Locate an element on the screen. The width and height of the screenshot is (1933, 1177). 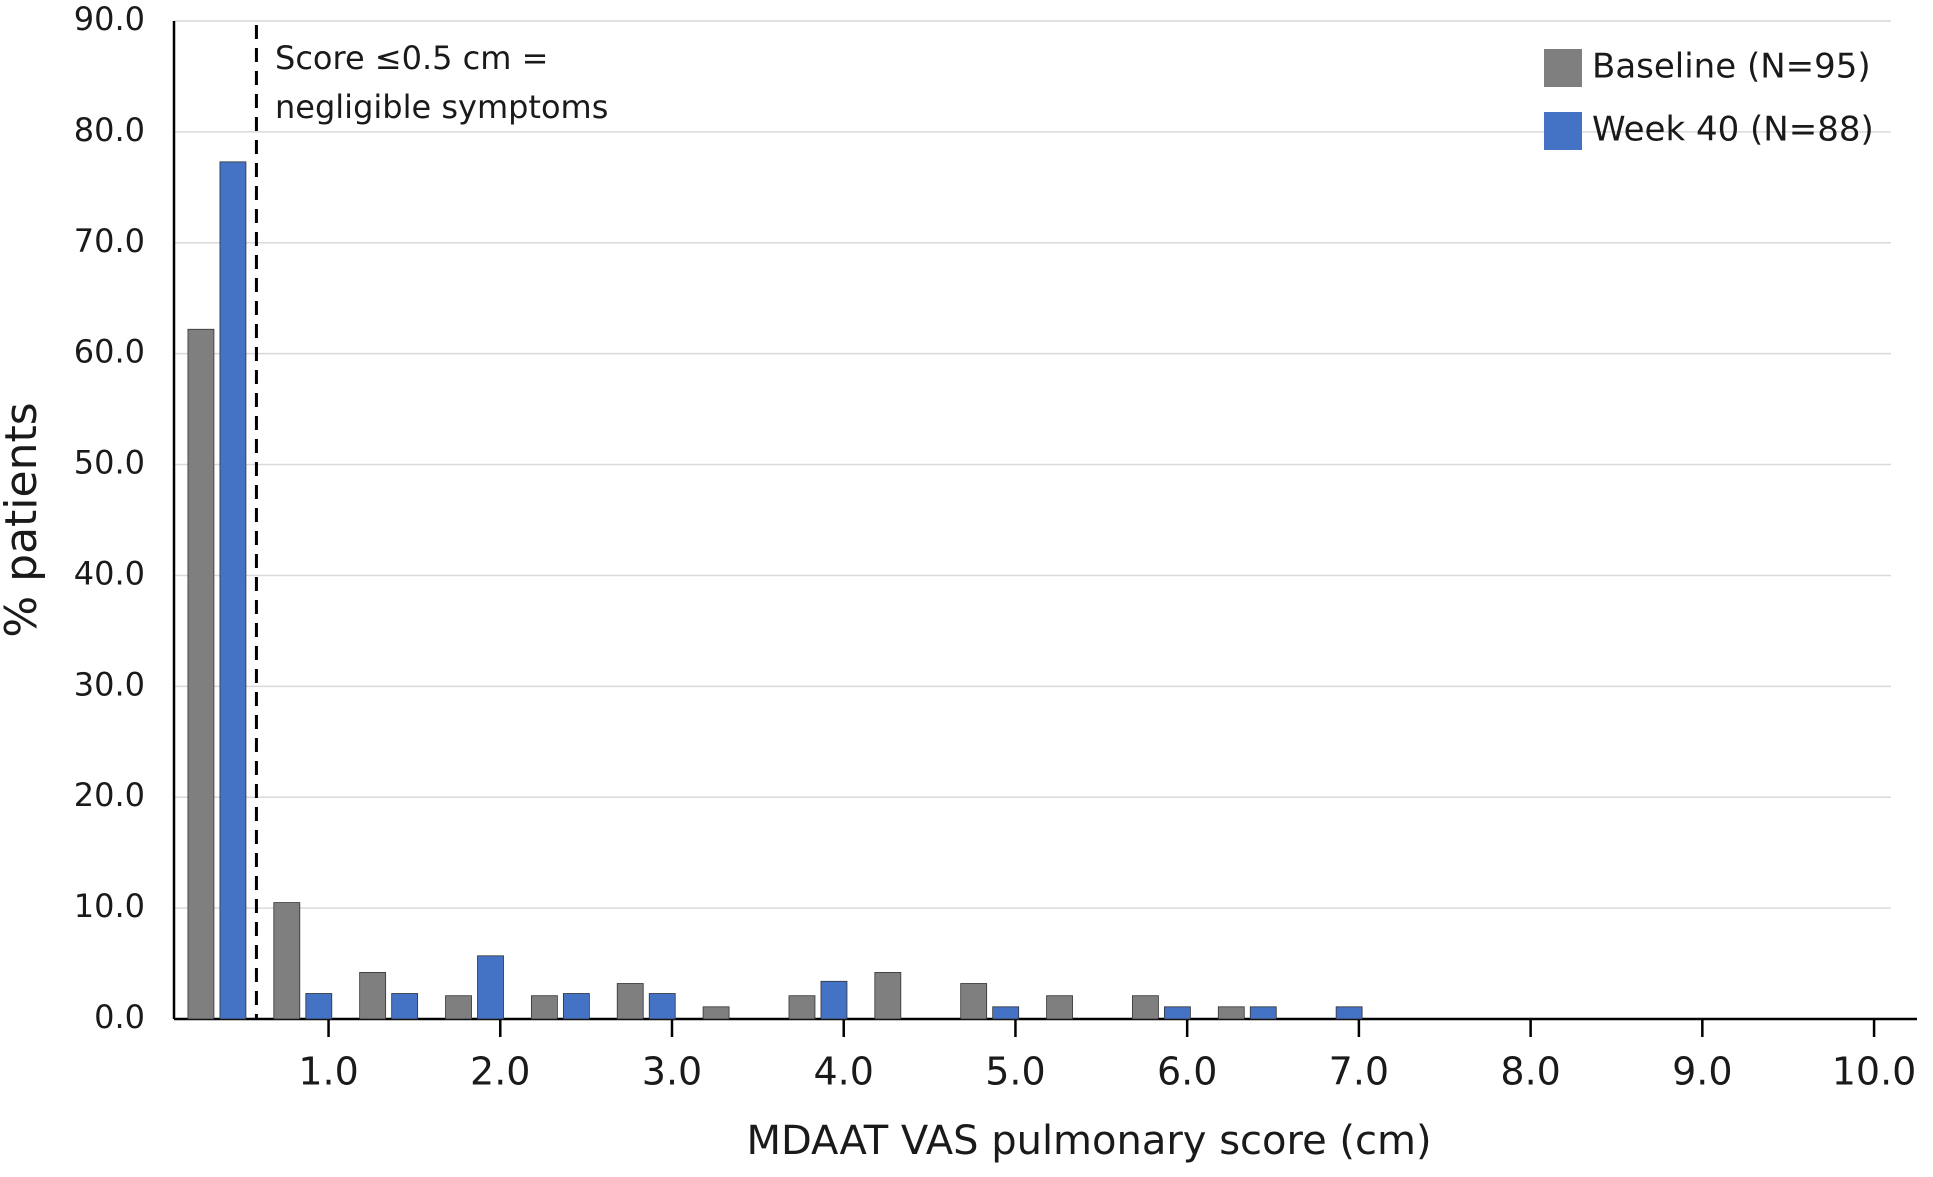
annotation: Score ≤0.5 cm = is located at coordinates (411, 58).